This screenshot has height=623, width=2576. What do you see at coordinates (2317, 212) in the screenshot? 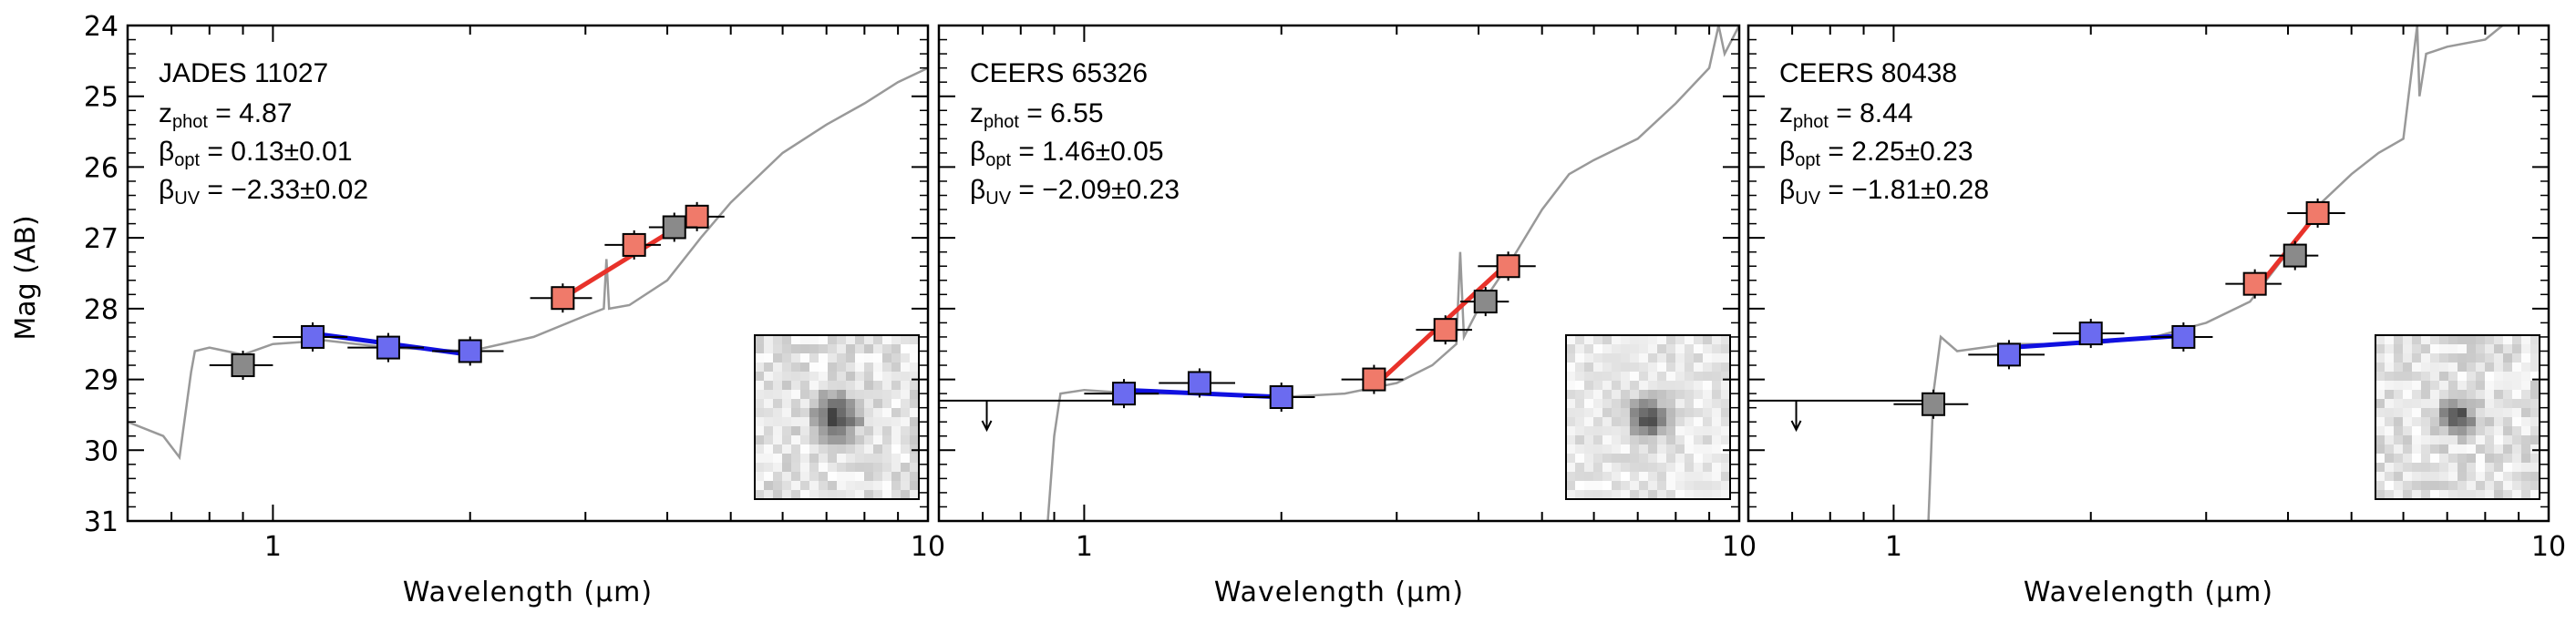
I see `data-point-opt` at bounding box center [2317, 212].